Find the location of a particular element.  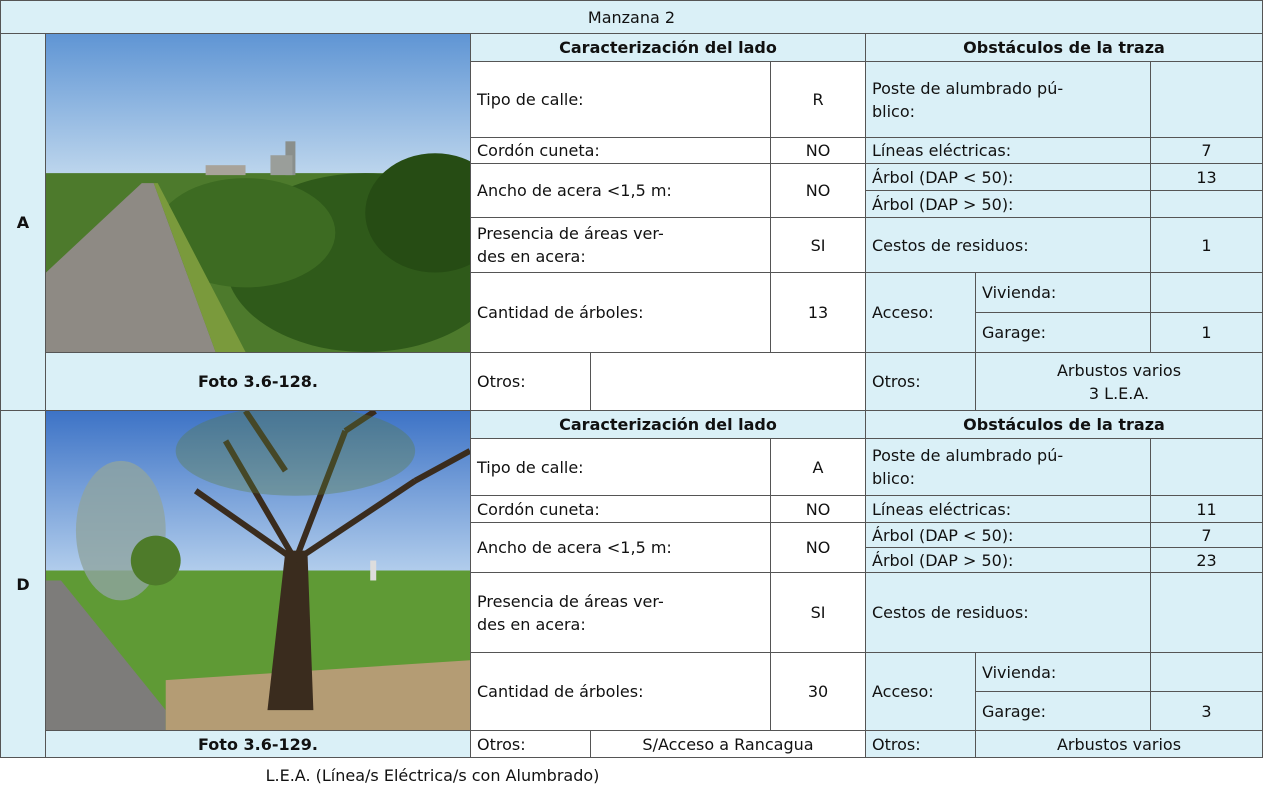

photo-caption: Foto 3.6-128. is located at coordinates (258, 381).